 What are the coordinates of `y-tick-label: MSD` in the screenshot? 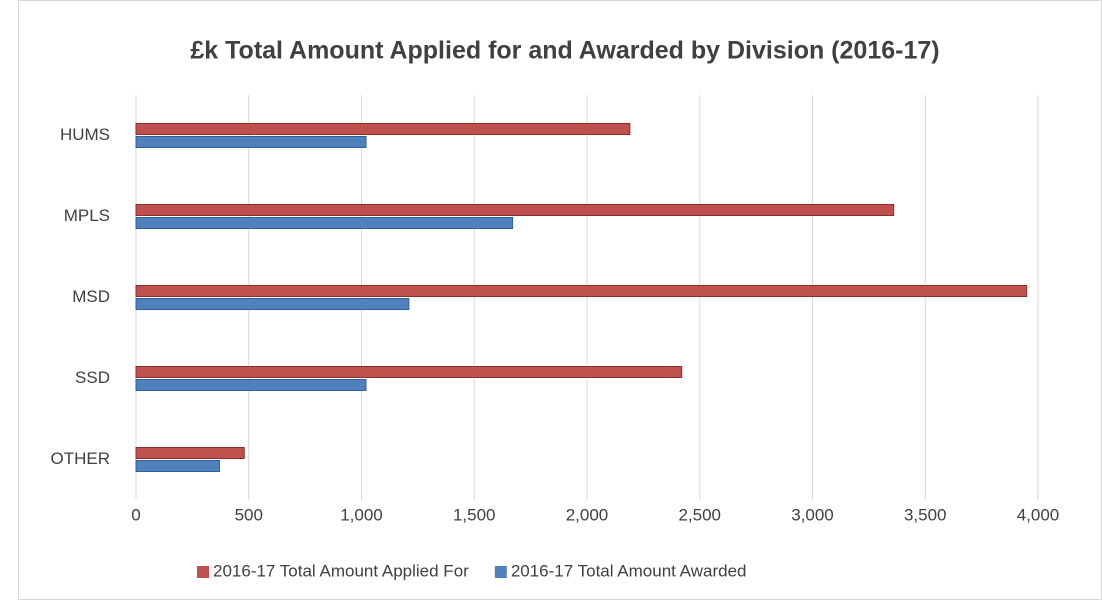 It's located at (91, 296).